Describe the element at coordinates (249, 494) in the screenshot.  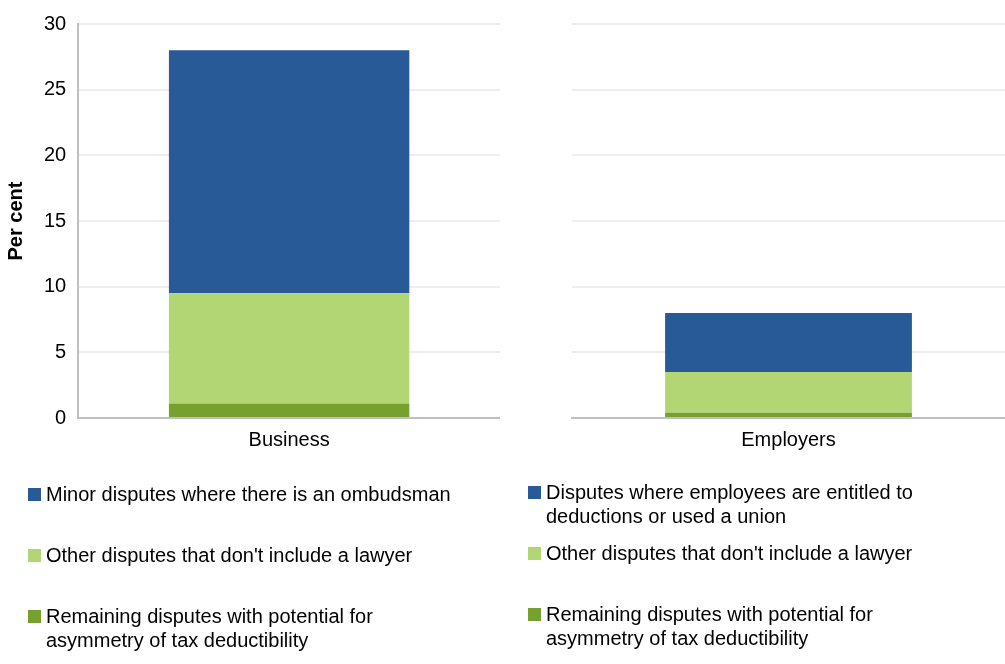
I see `legend-label: Minor disputes where there is an ombudsman` at that location.